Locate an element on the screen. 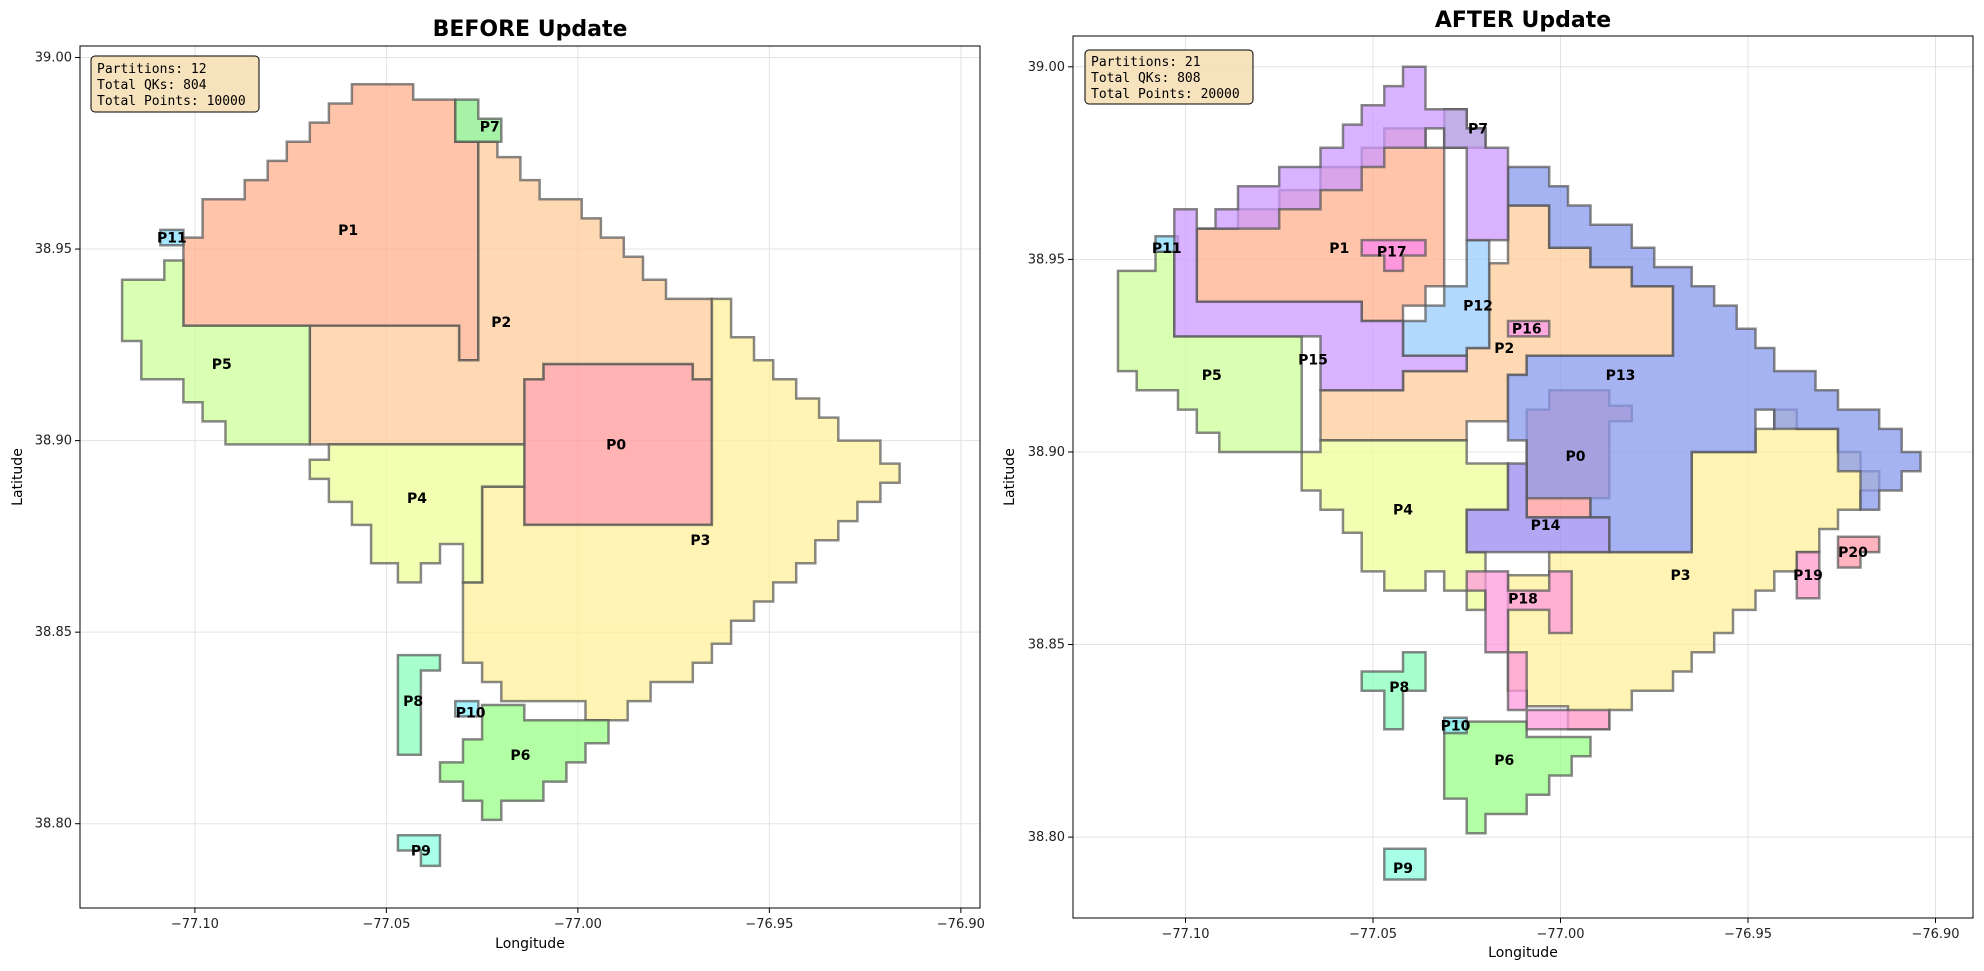 The image size is (1984, 971). partition-p19 is located at coordinates (1808, 575).